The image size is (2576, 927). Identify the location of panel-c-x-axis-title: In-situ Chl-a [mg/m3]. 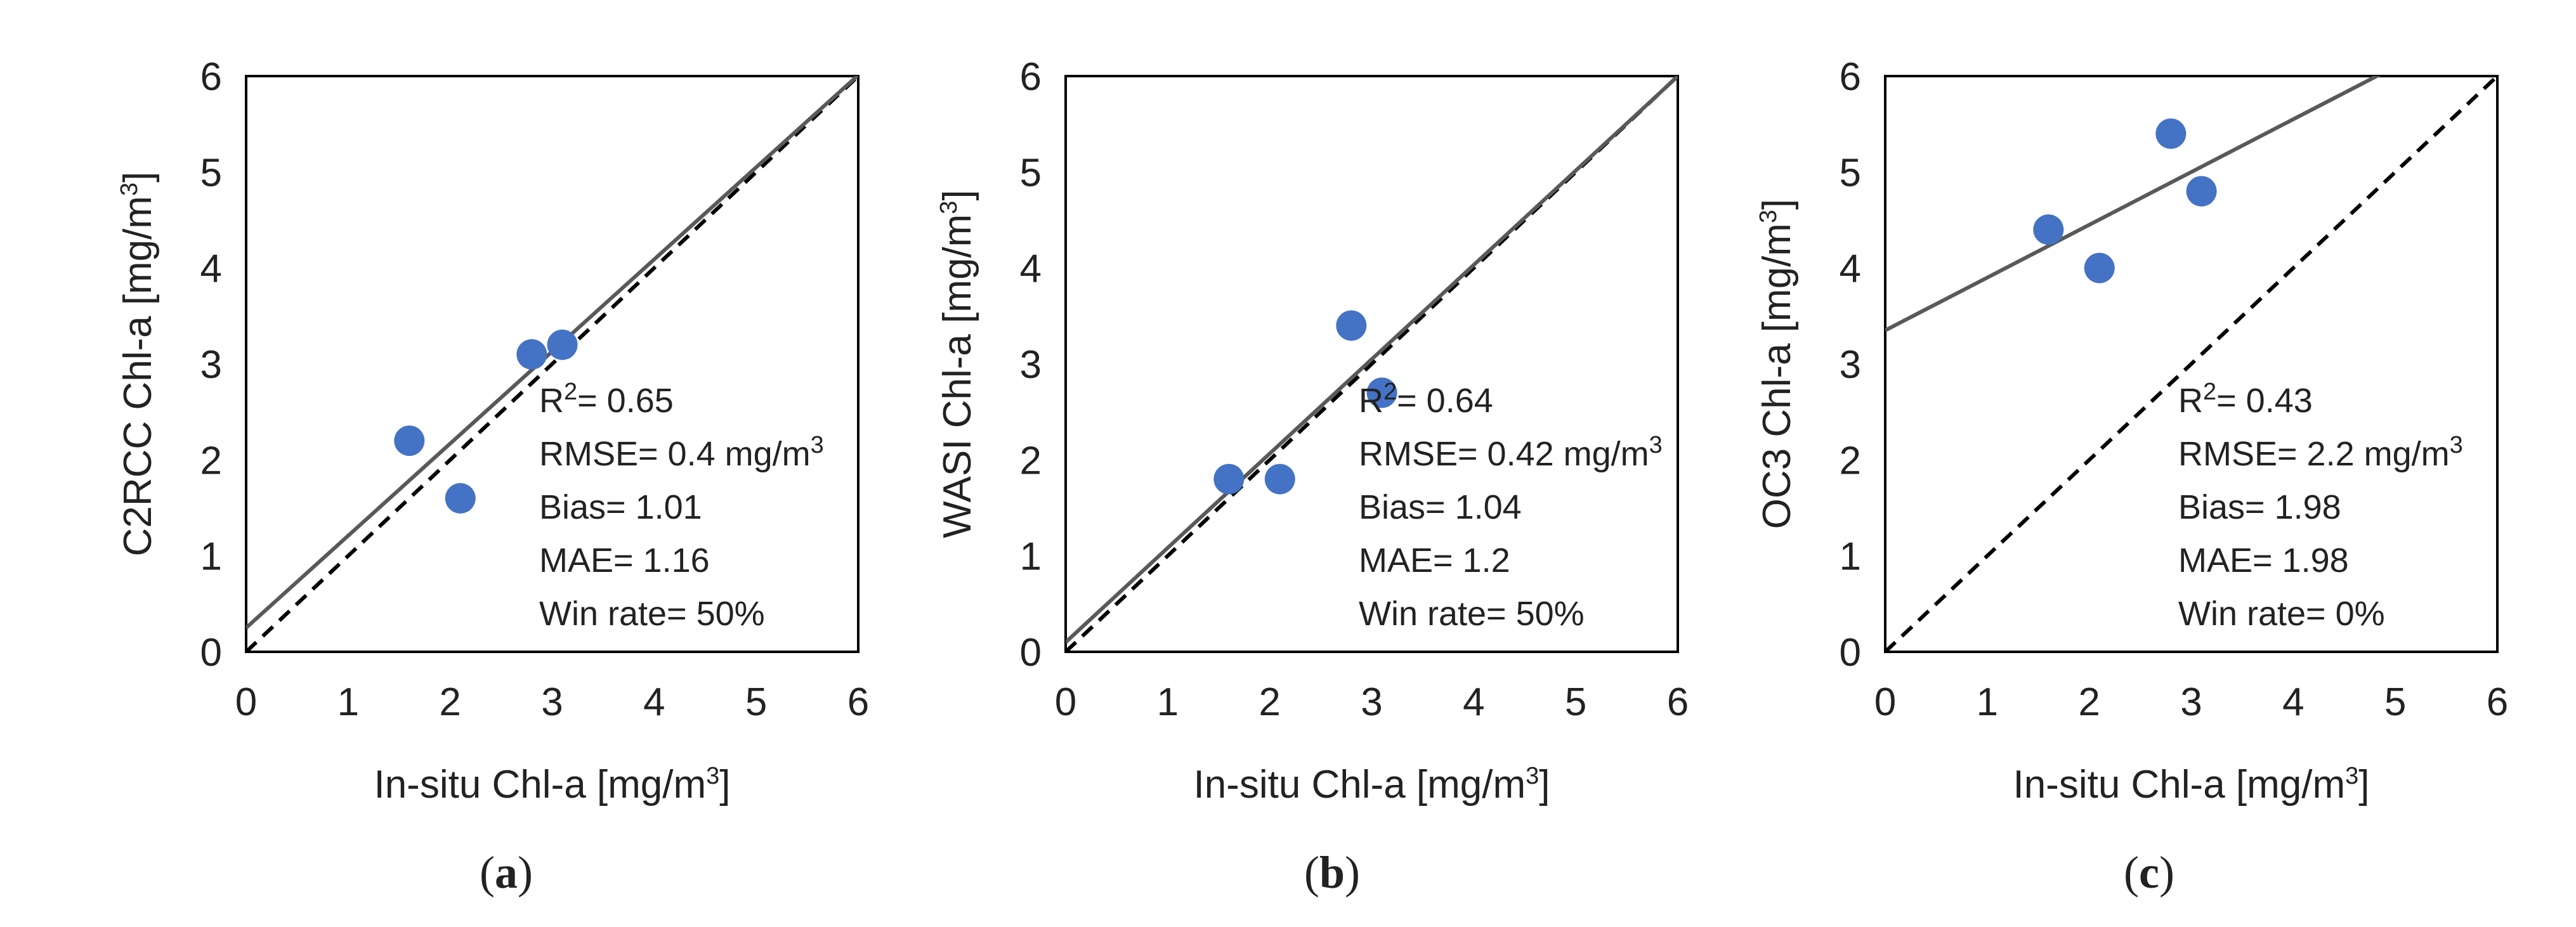
(2191, 785).